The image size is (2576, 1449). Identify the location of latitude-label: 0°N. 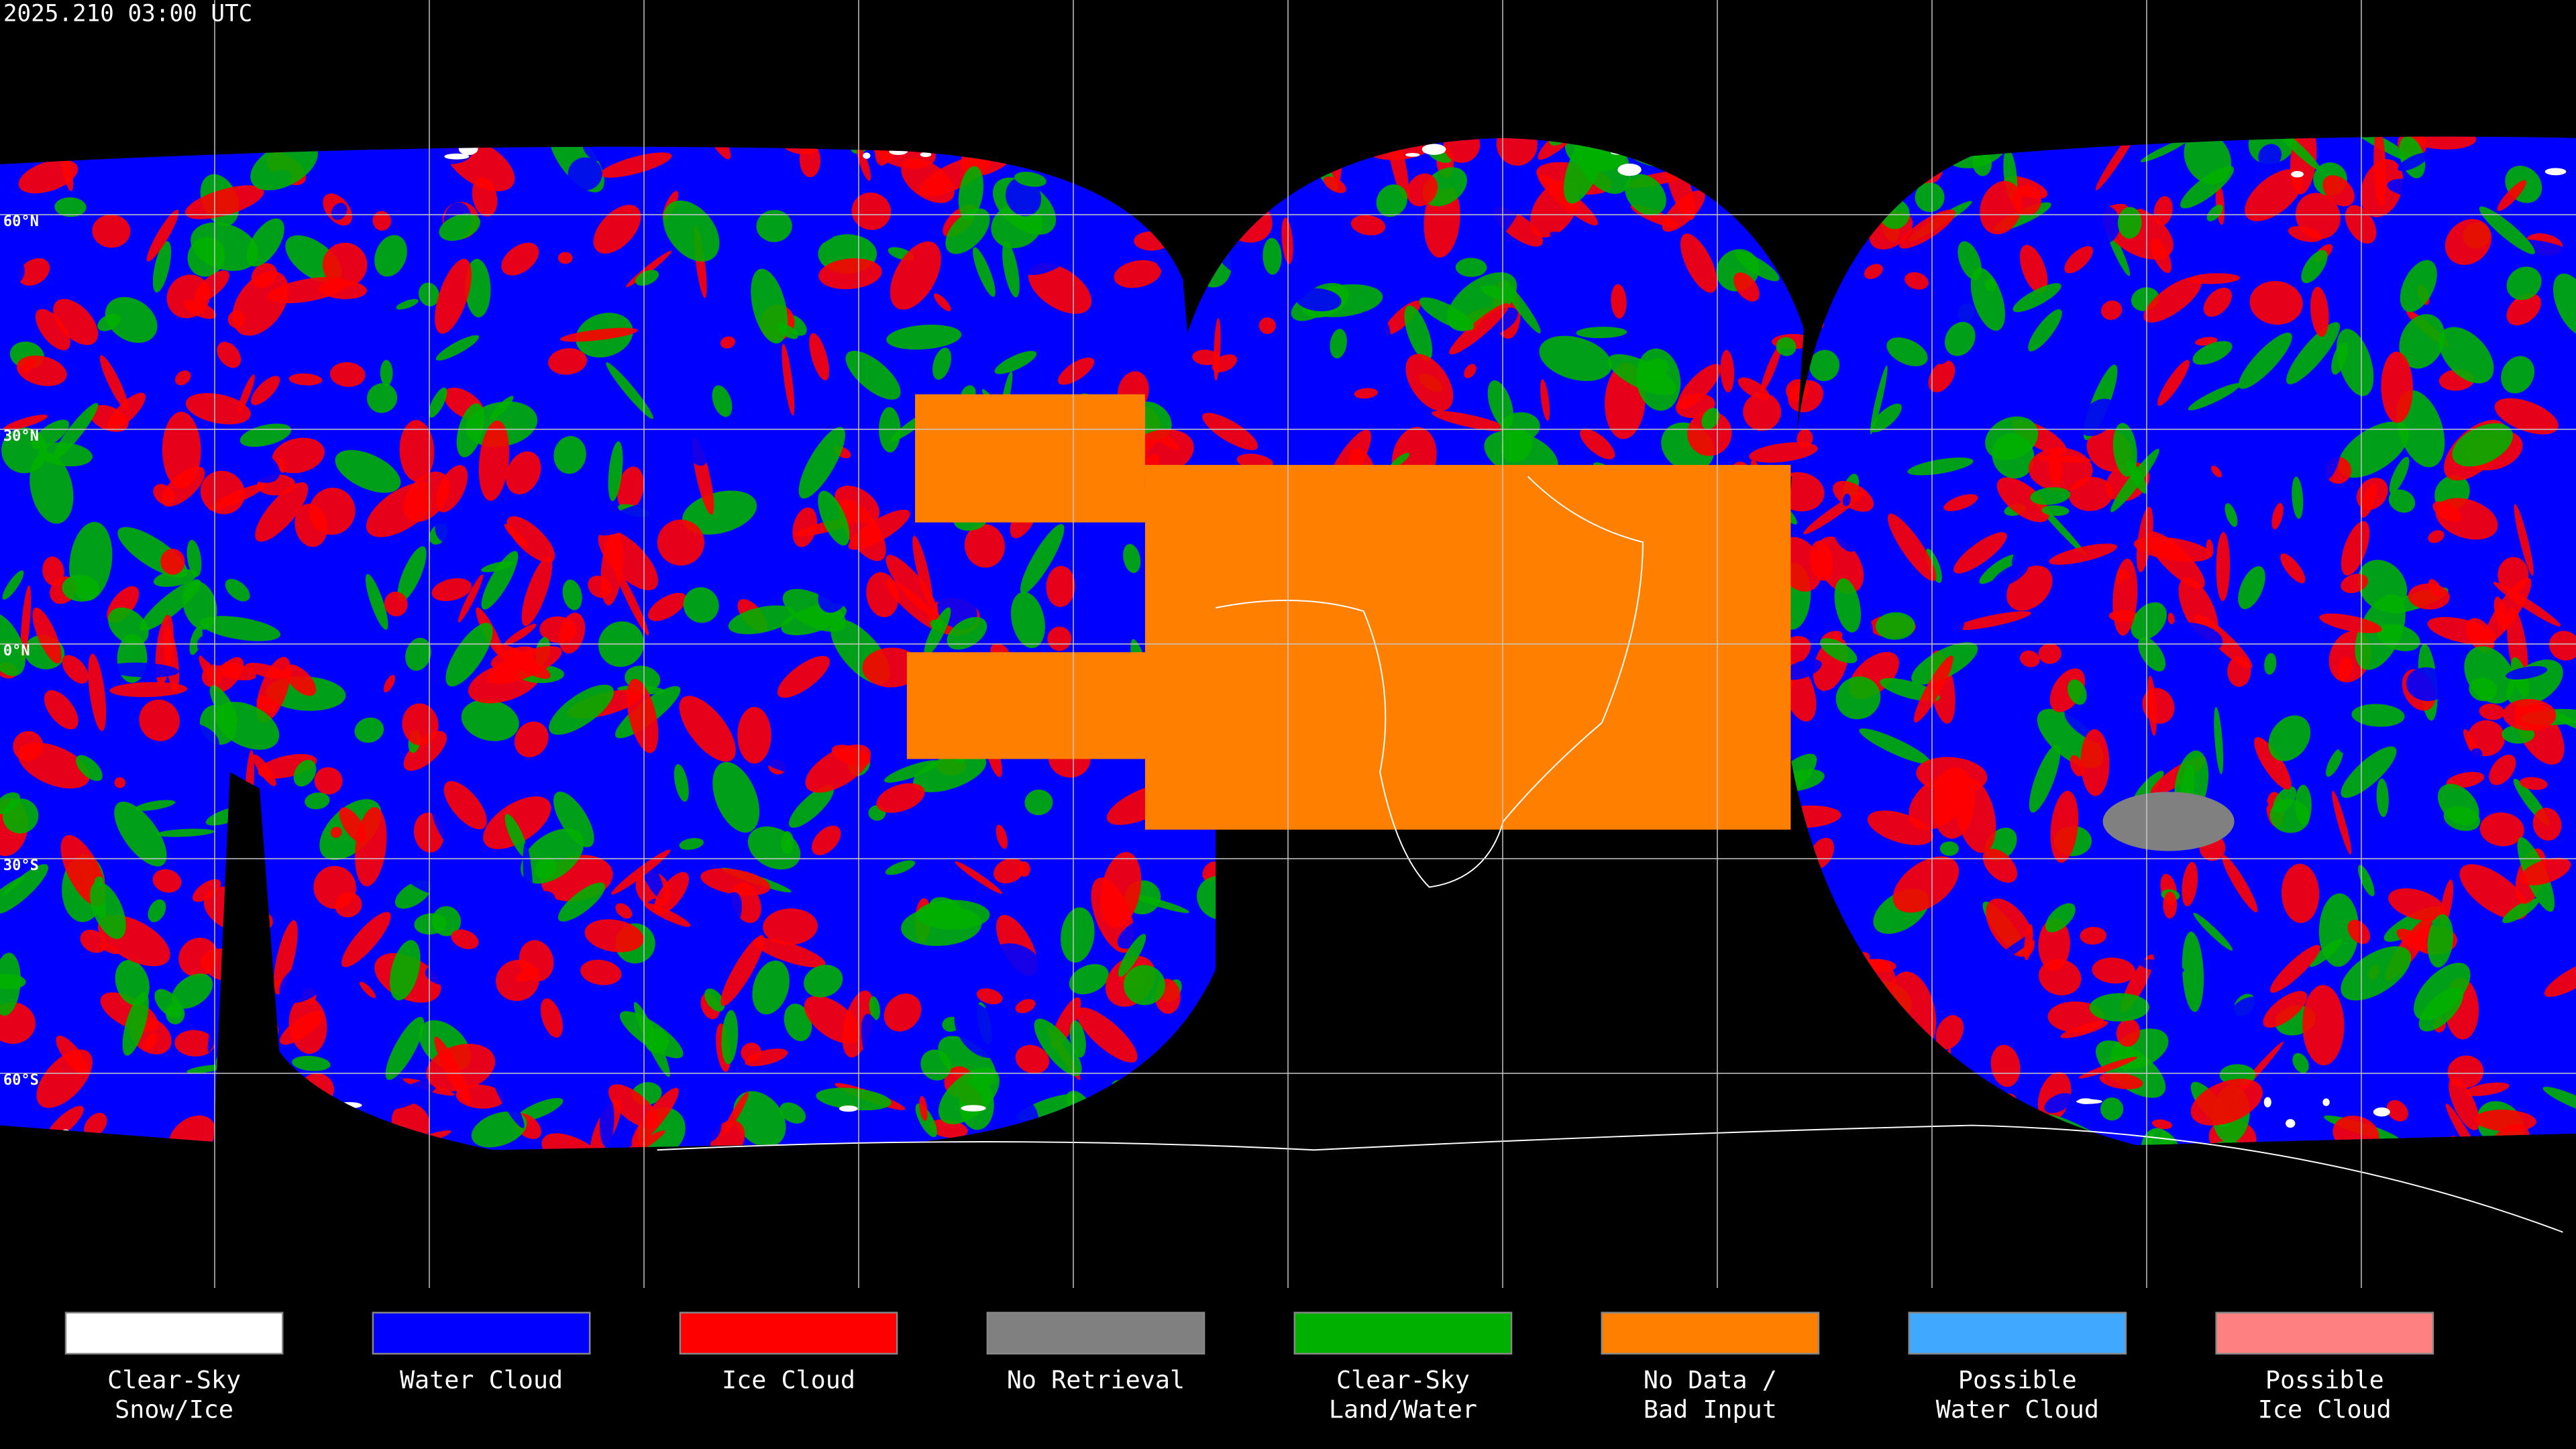
(16, 651).